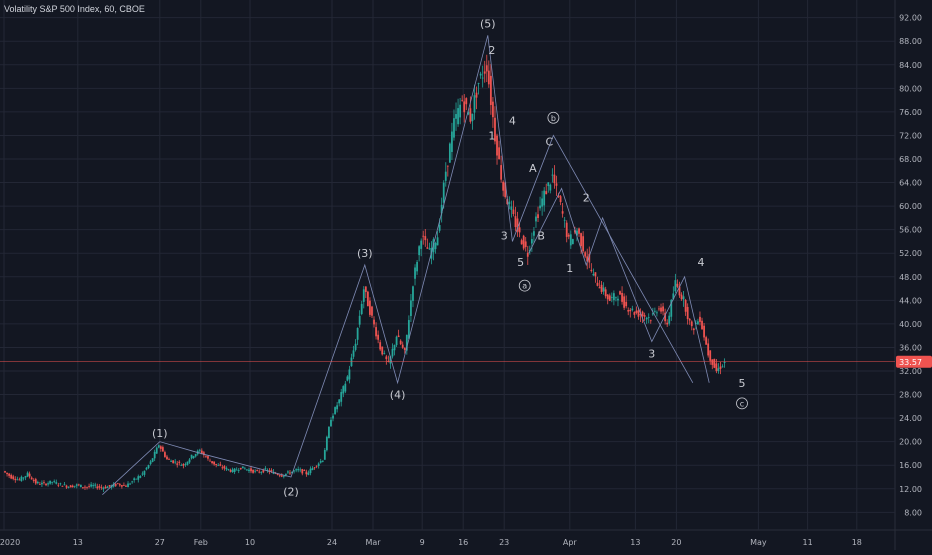 The image size is (932, 555). I want to click on last-price-label: 33.57, so click(910, 362).